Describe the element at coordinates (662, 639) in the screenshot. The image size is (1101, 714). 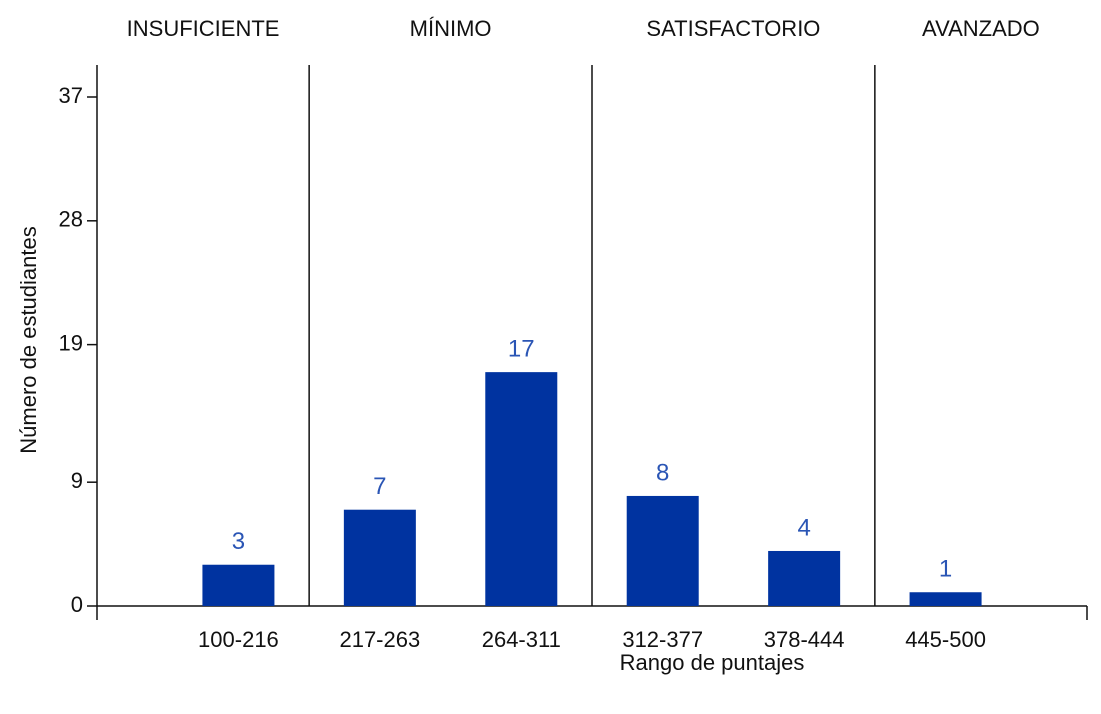
I see `x-tick-label: 312-377` at that location.